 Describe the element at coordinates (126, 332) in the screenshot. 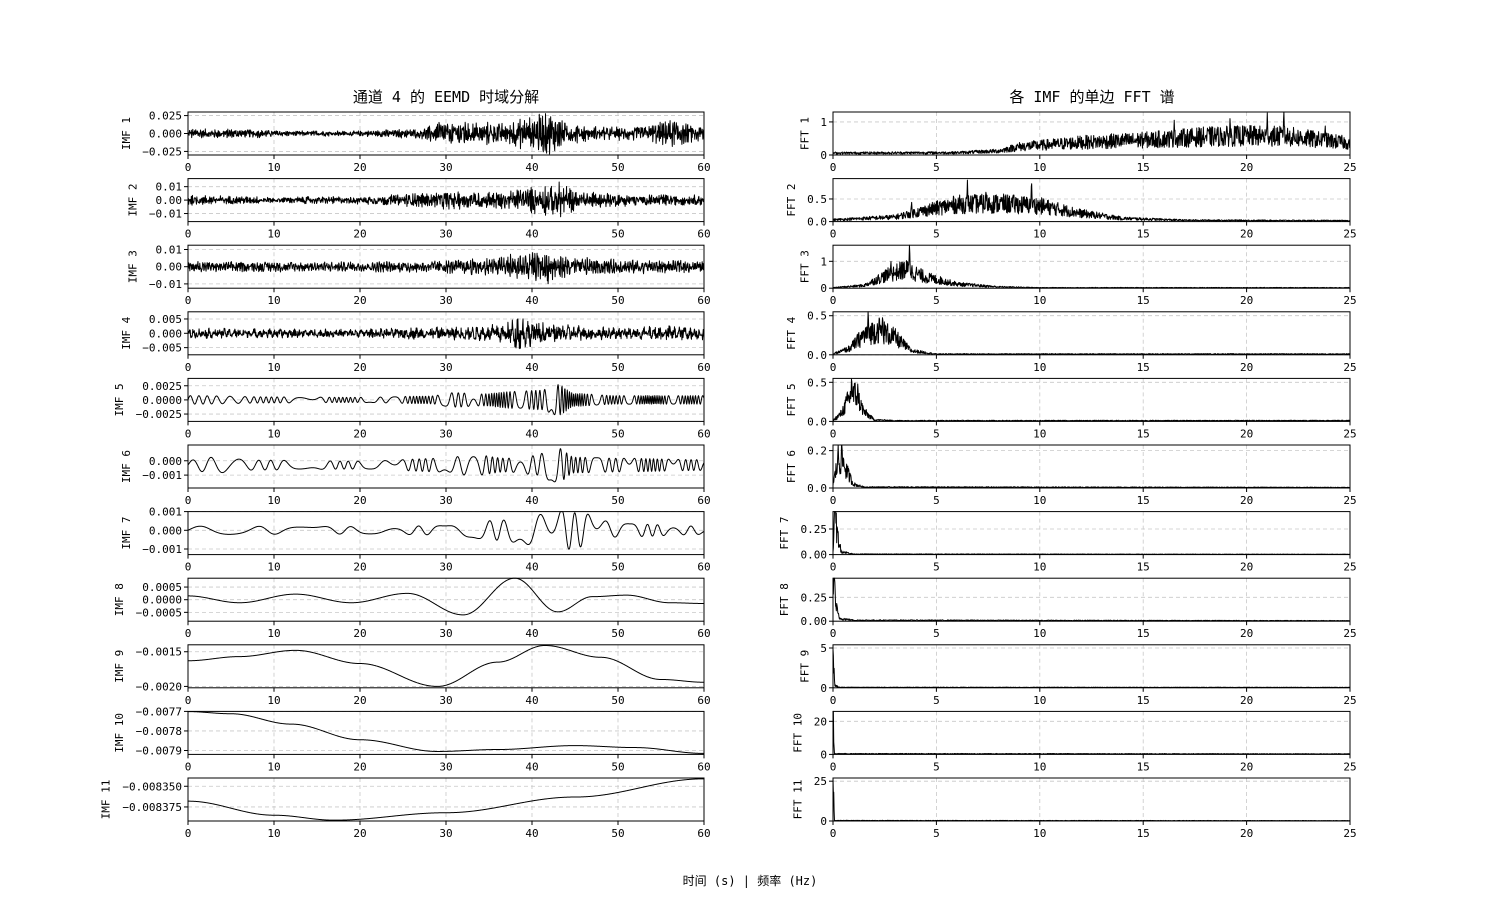

I see `y-axis-label: IMF 4` at that location.